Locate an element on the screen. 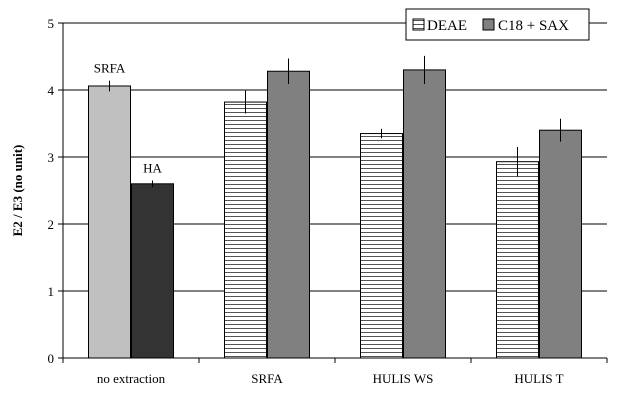 The width and height of the screenshot is (617, 395). legend-label-deae: DEAE is located at coordinates (447, 26).